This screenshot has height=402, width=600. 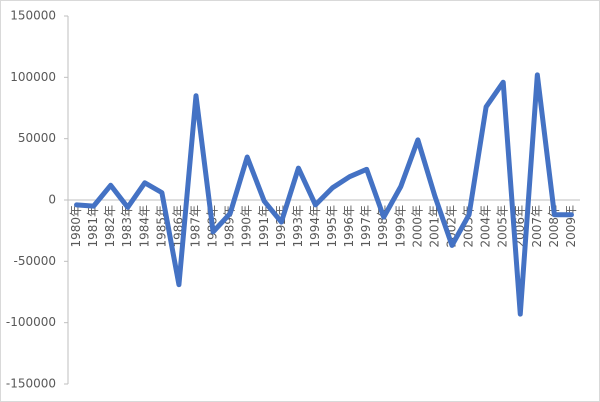 What do you see at coordinates (400, 226) in the screenshot?
I see `x-tick-label: 1999年` at bounding box center [400, 226].